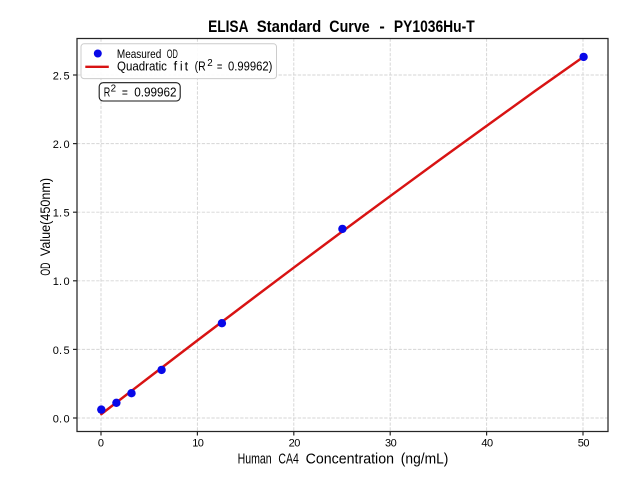 The width and height of the screenshot is (640, 480). I want to click on svg-text: R, so click(107, 92).